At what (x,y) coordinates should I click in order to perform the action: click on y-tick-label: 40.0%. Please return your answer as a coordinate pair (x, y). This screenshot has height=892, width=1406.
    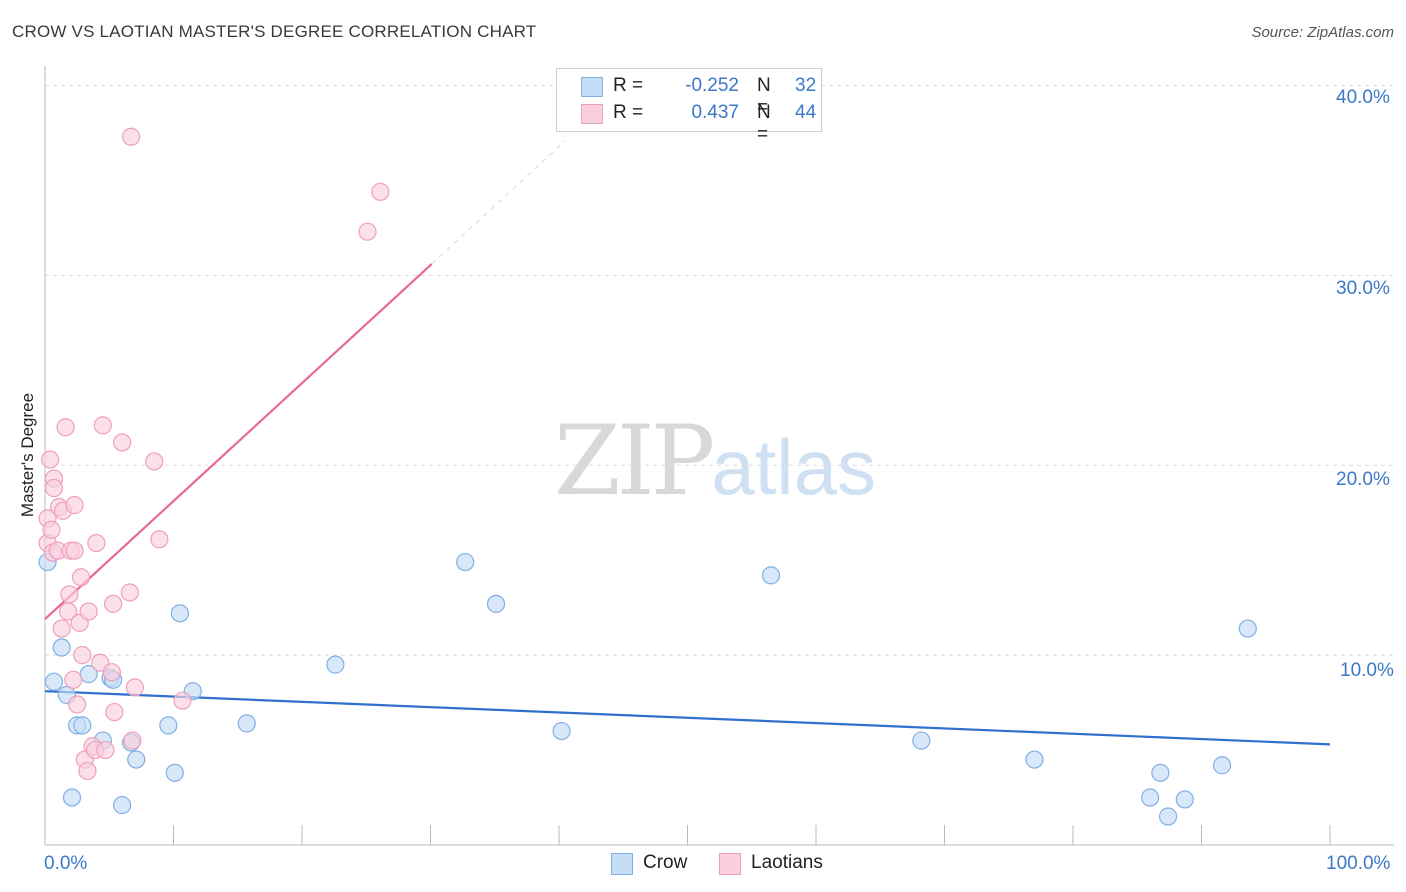
    Looking at the image, I should click on (1363, 97).